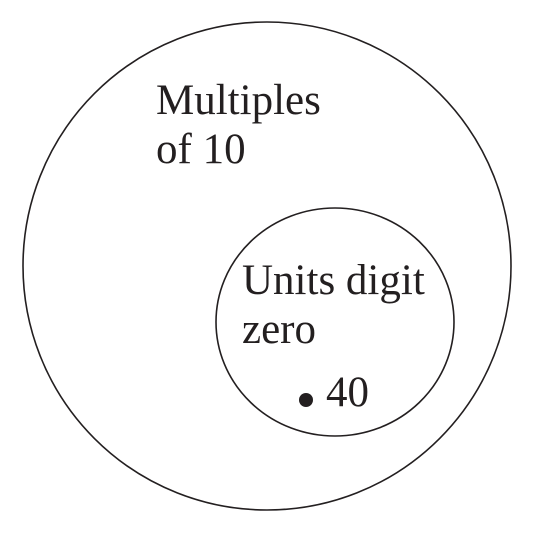 The width and height of the screenshot is (534, 548). I want to click on outer-set-label-line2: of 10, so click(201, 149).